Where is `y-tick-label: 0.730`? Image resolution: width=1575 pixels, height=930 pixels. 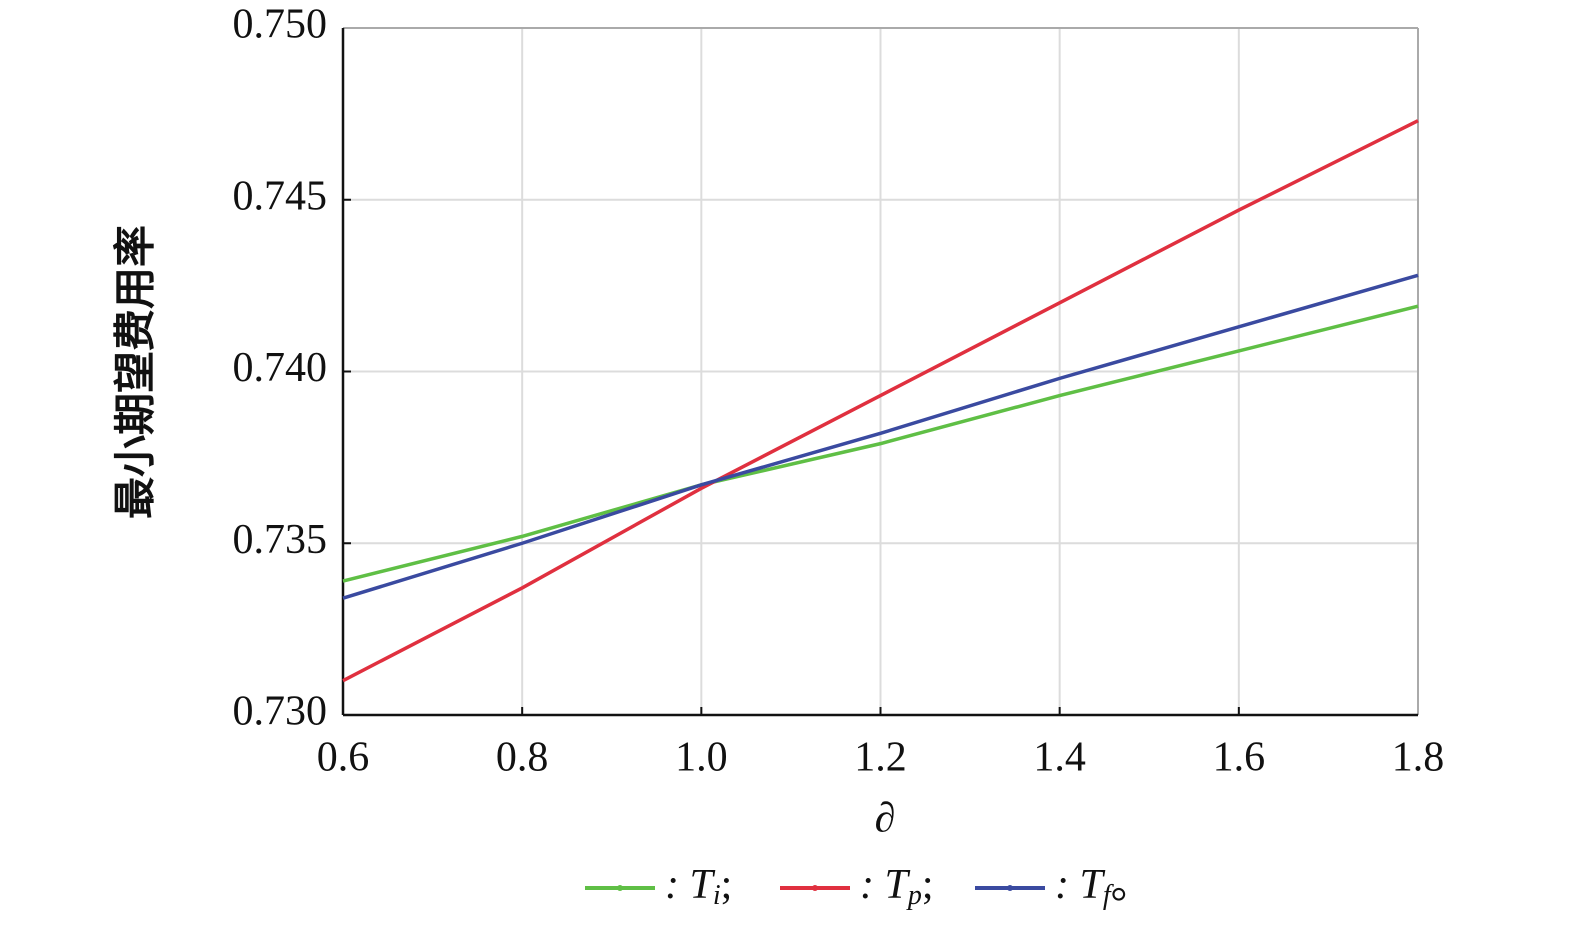
y-tick-label: 0.730 is located at coordinates (280, 712).